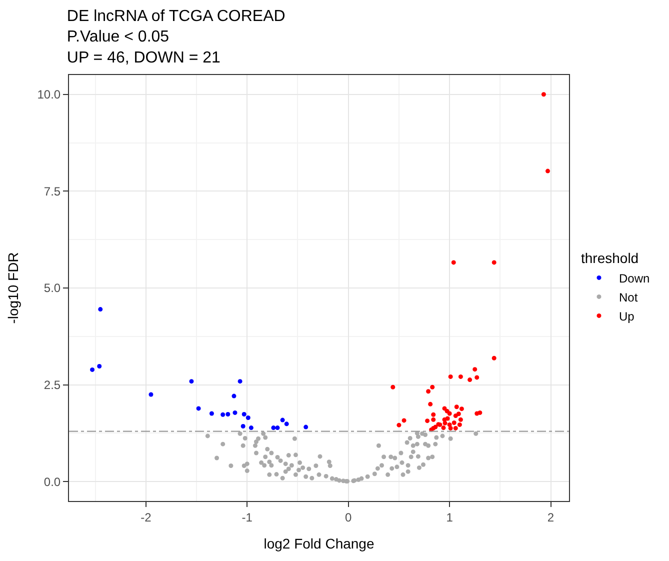  Describe the element at coordinates (52, 191) in the screenshot. I see `y-tick-label: 7.5` at that location.